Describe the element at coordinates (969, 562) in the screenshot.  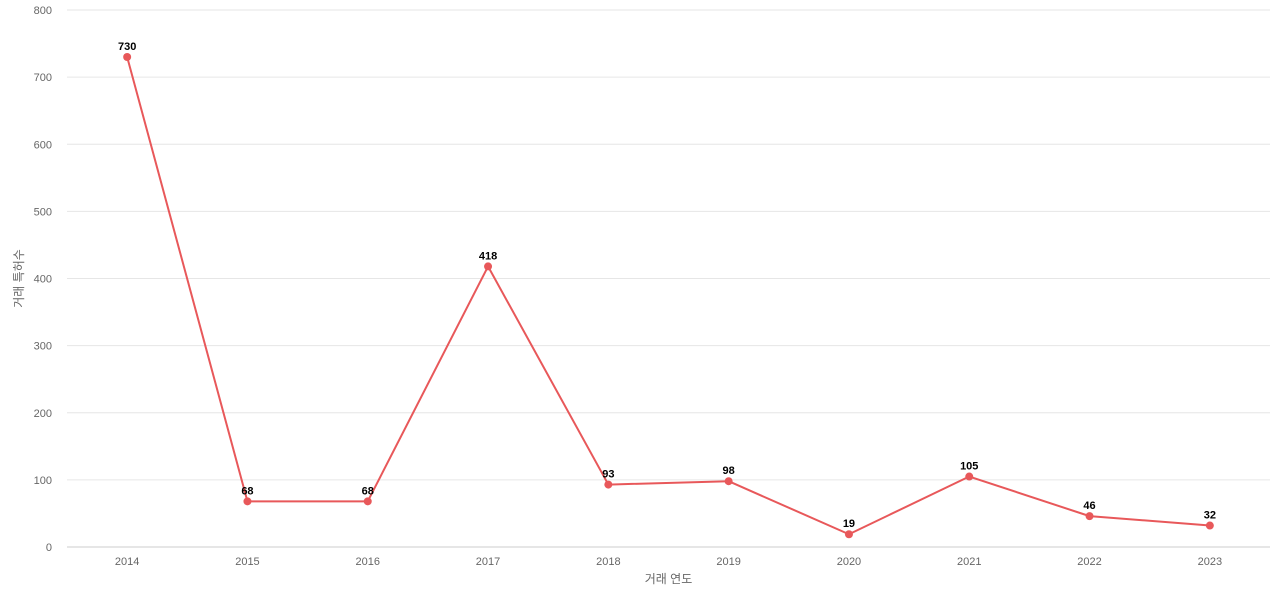
I see `x-tick-label: 2021` at that location.